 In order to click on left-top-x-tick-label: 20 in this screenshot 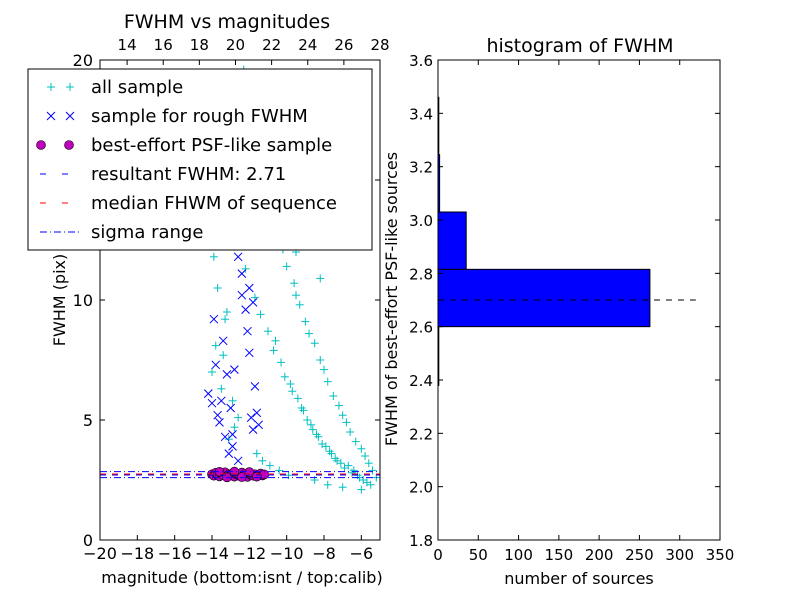, I will do `click(235, 45)`.